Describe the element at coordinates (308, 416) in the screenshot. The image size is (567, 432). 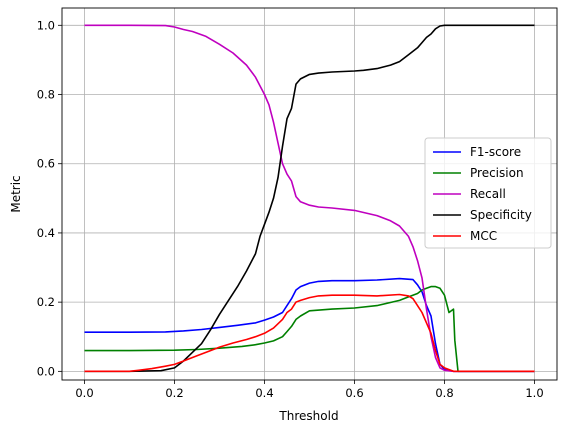
I see `x-axis-label: Threshold` at that location.